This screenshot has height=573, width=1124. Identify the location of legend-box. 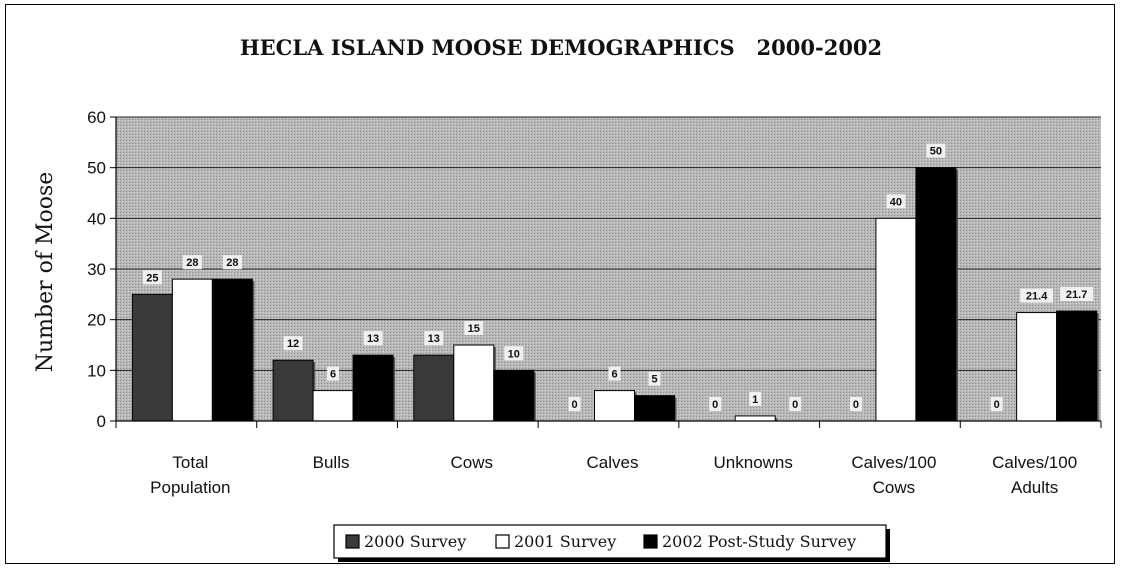
(610, 541).